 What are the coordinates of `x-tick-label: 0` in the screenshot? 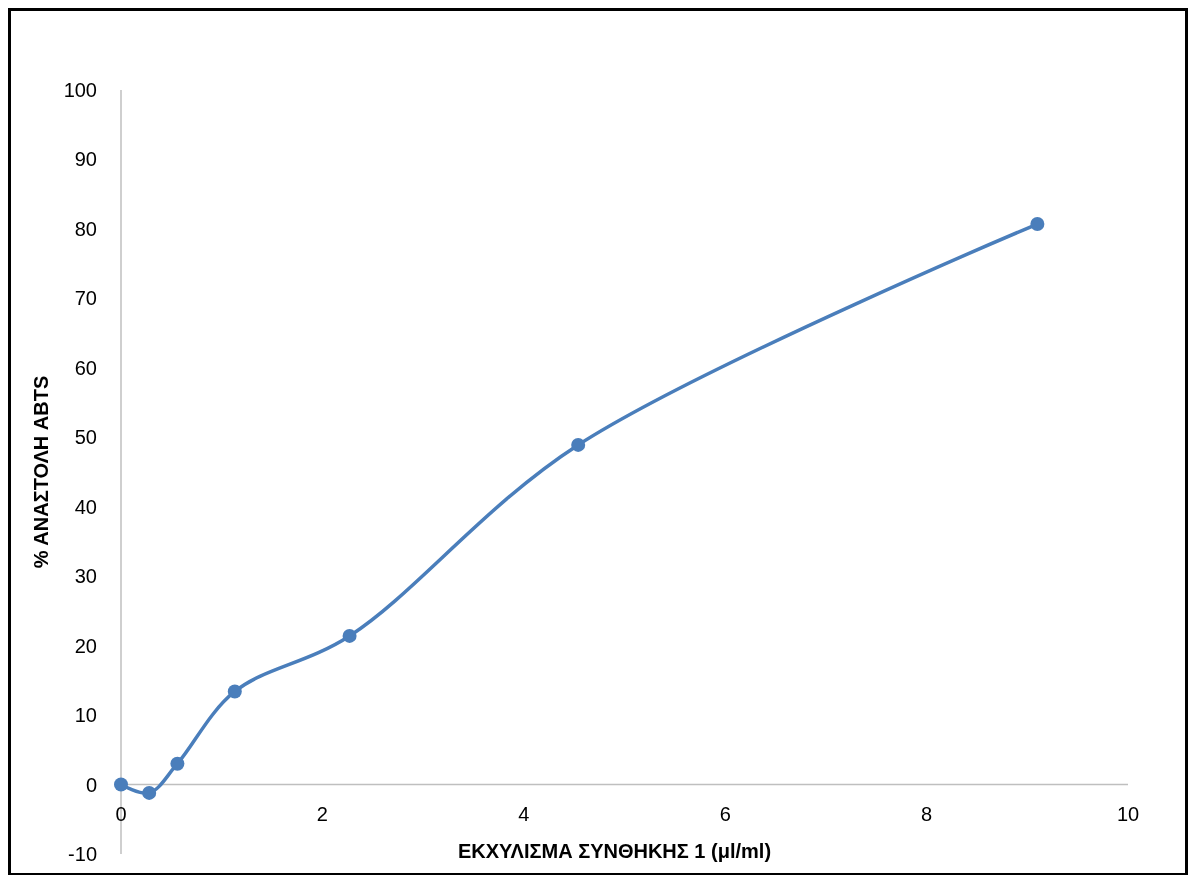 It's located at (121, 813).